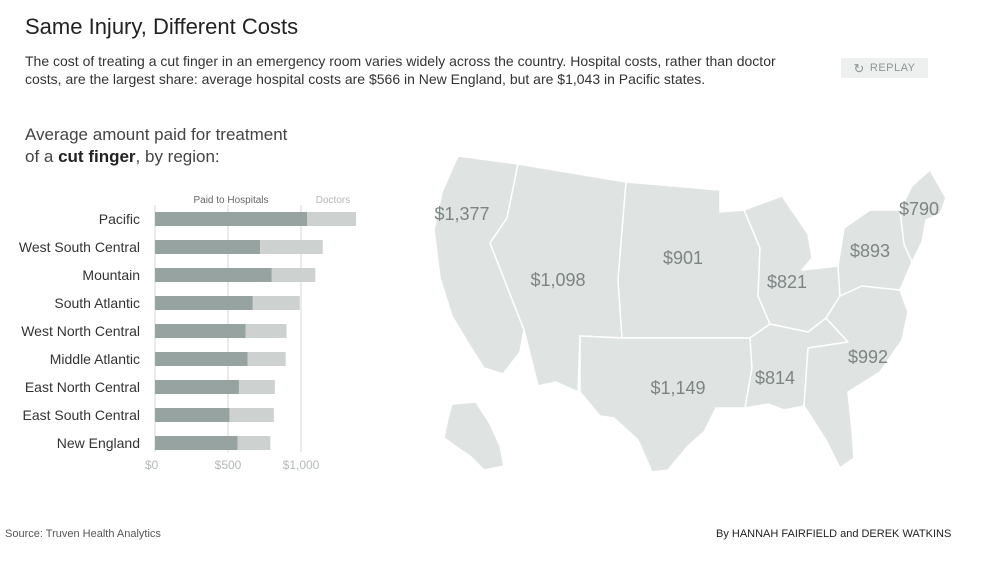  Describe the element at coordinates (119, 219) in the screenshot. I see `category-label: Pacific` at that location.